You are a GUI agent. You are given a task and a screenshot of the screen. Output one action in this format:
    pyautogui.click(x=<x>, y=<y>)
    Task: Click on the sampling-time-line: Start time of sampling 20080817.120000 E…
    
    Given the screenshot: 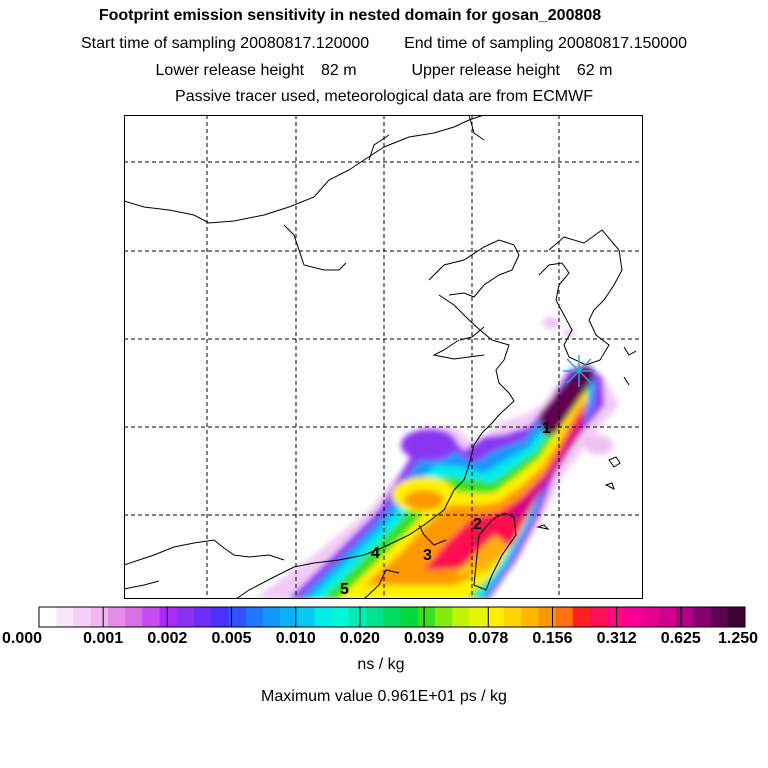 What is the action you would take?
    pyautogui.click(x=384, y=44)
    